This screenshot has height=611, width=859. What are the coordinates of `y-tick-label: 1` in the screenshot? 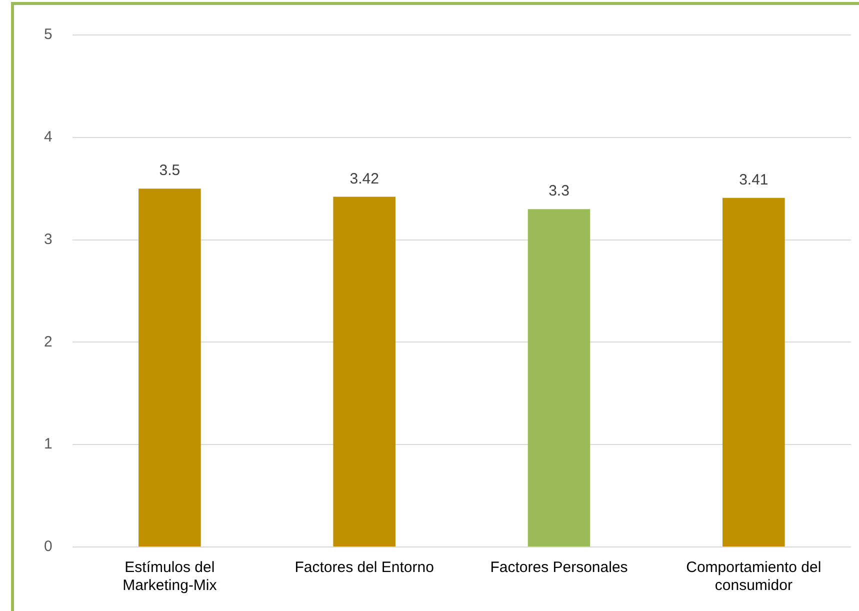 It's located at (48, 444).